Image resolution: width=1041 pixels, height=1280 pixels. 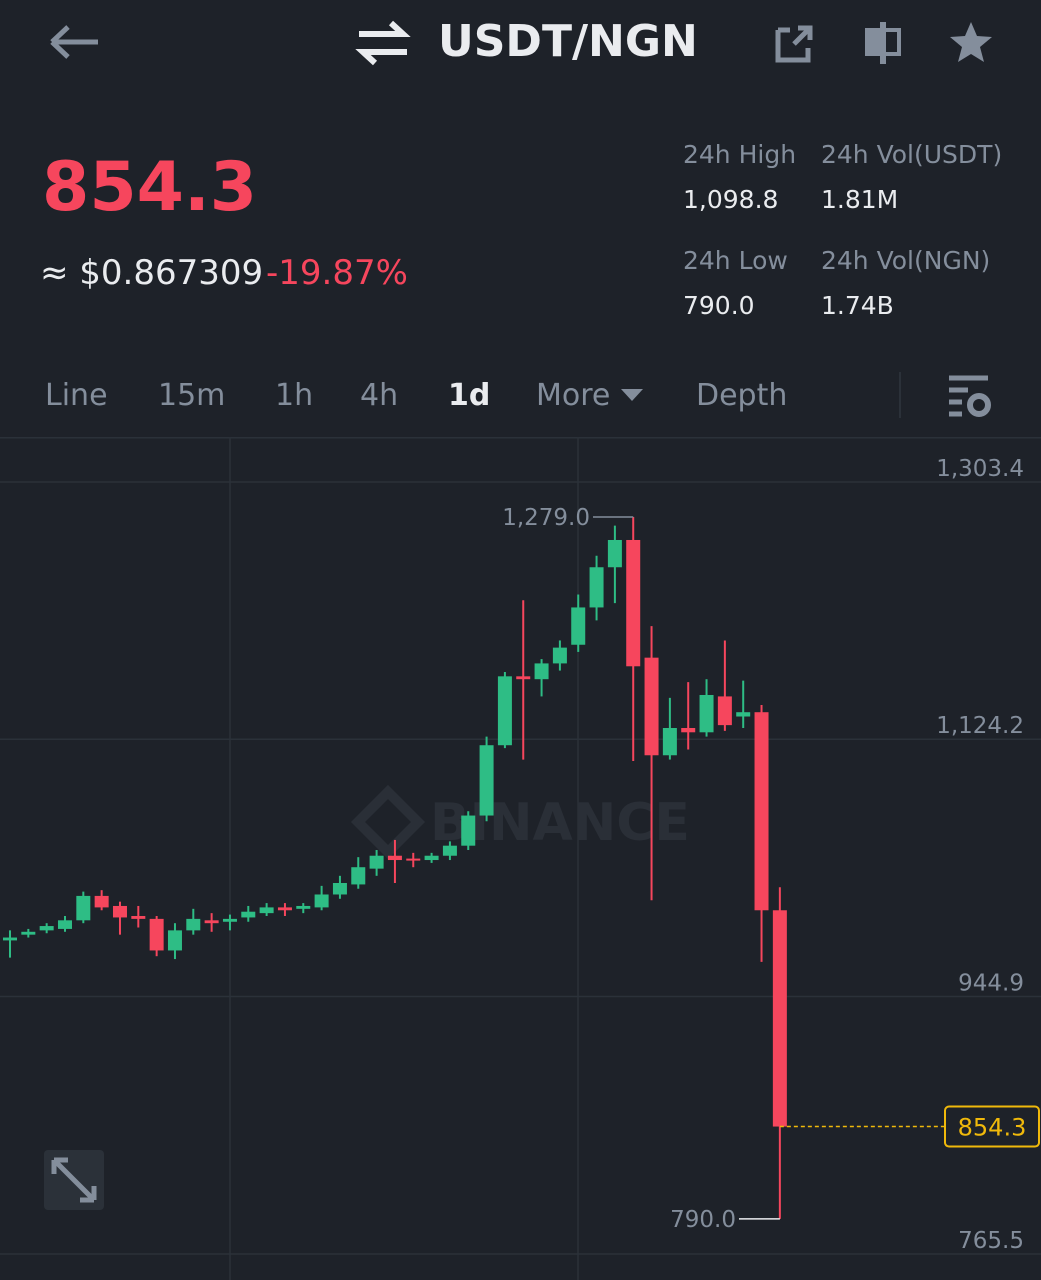 I want to click on back-button, so click(x=76, y=42).